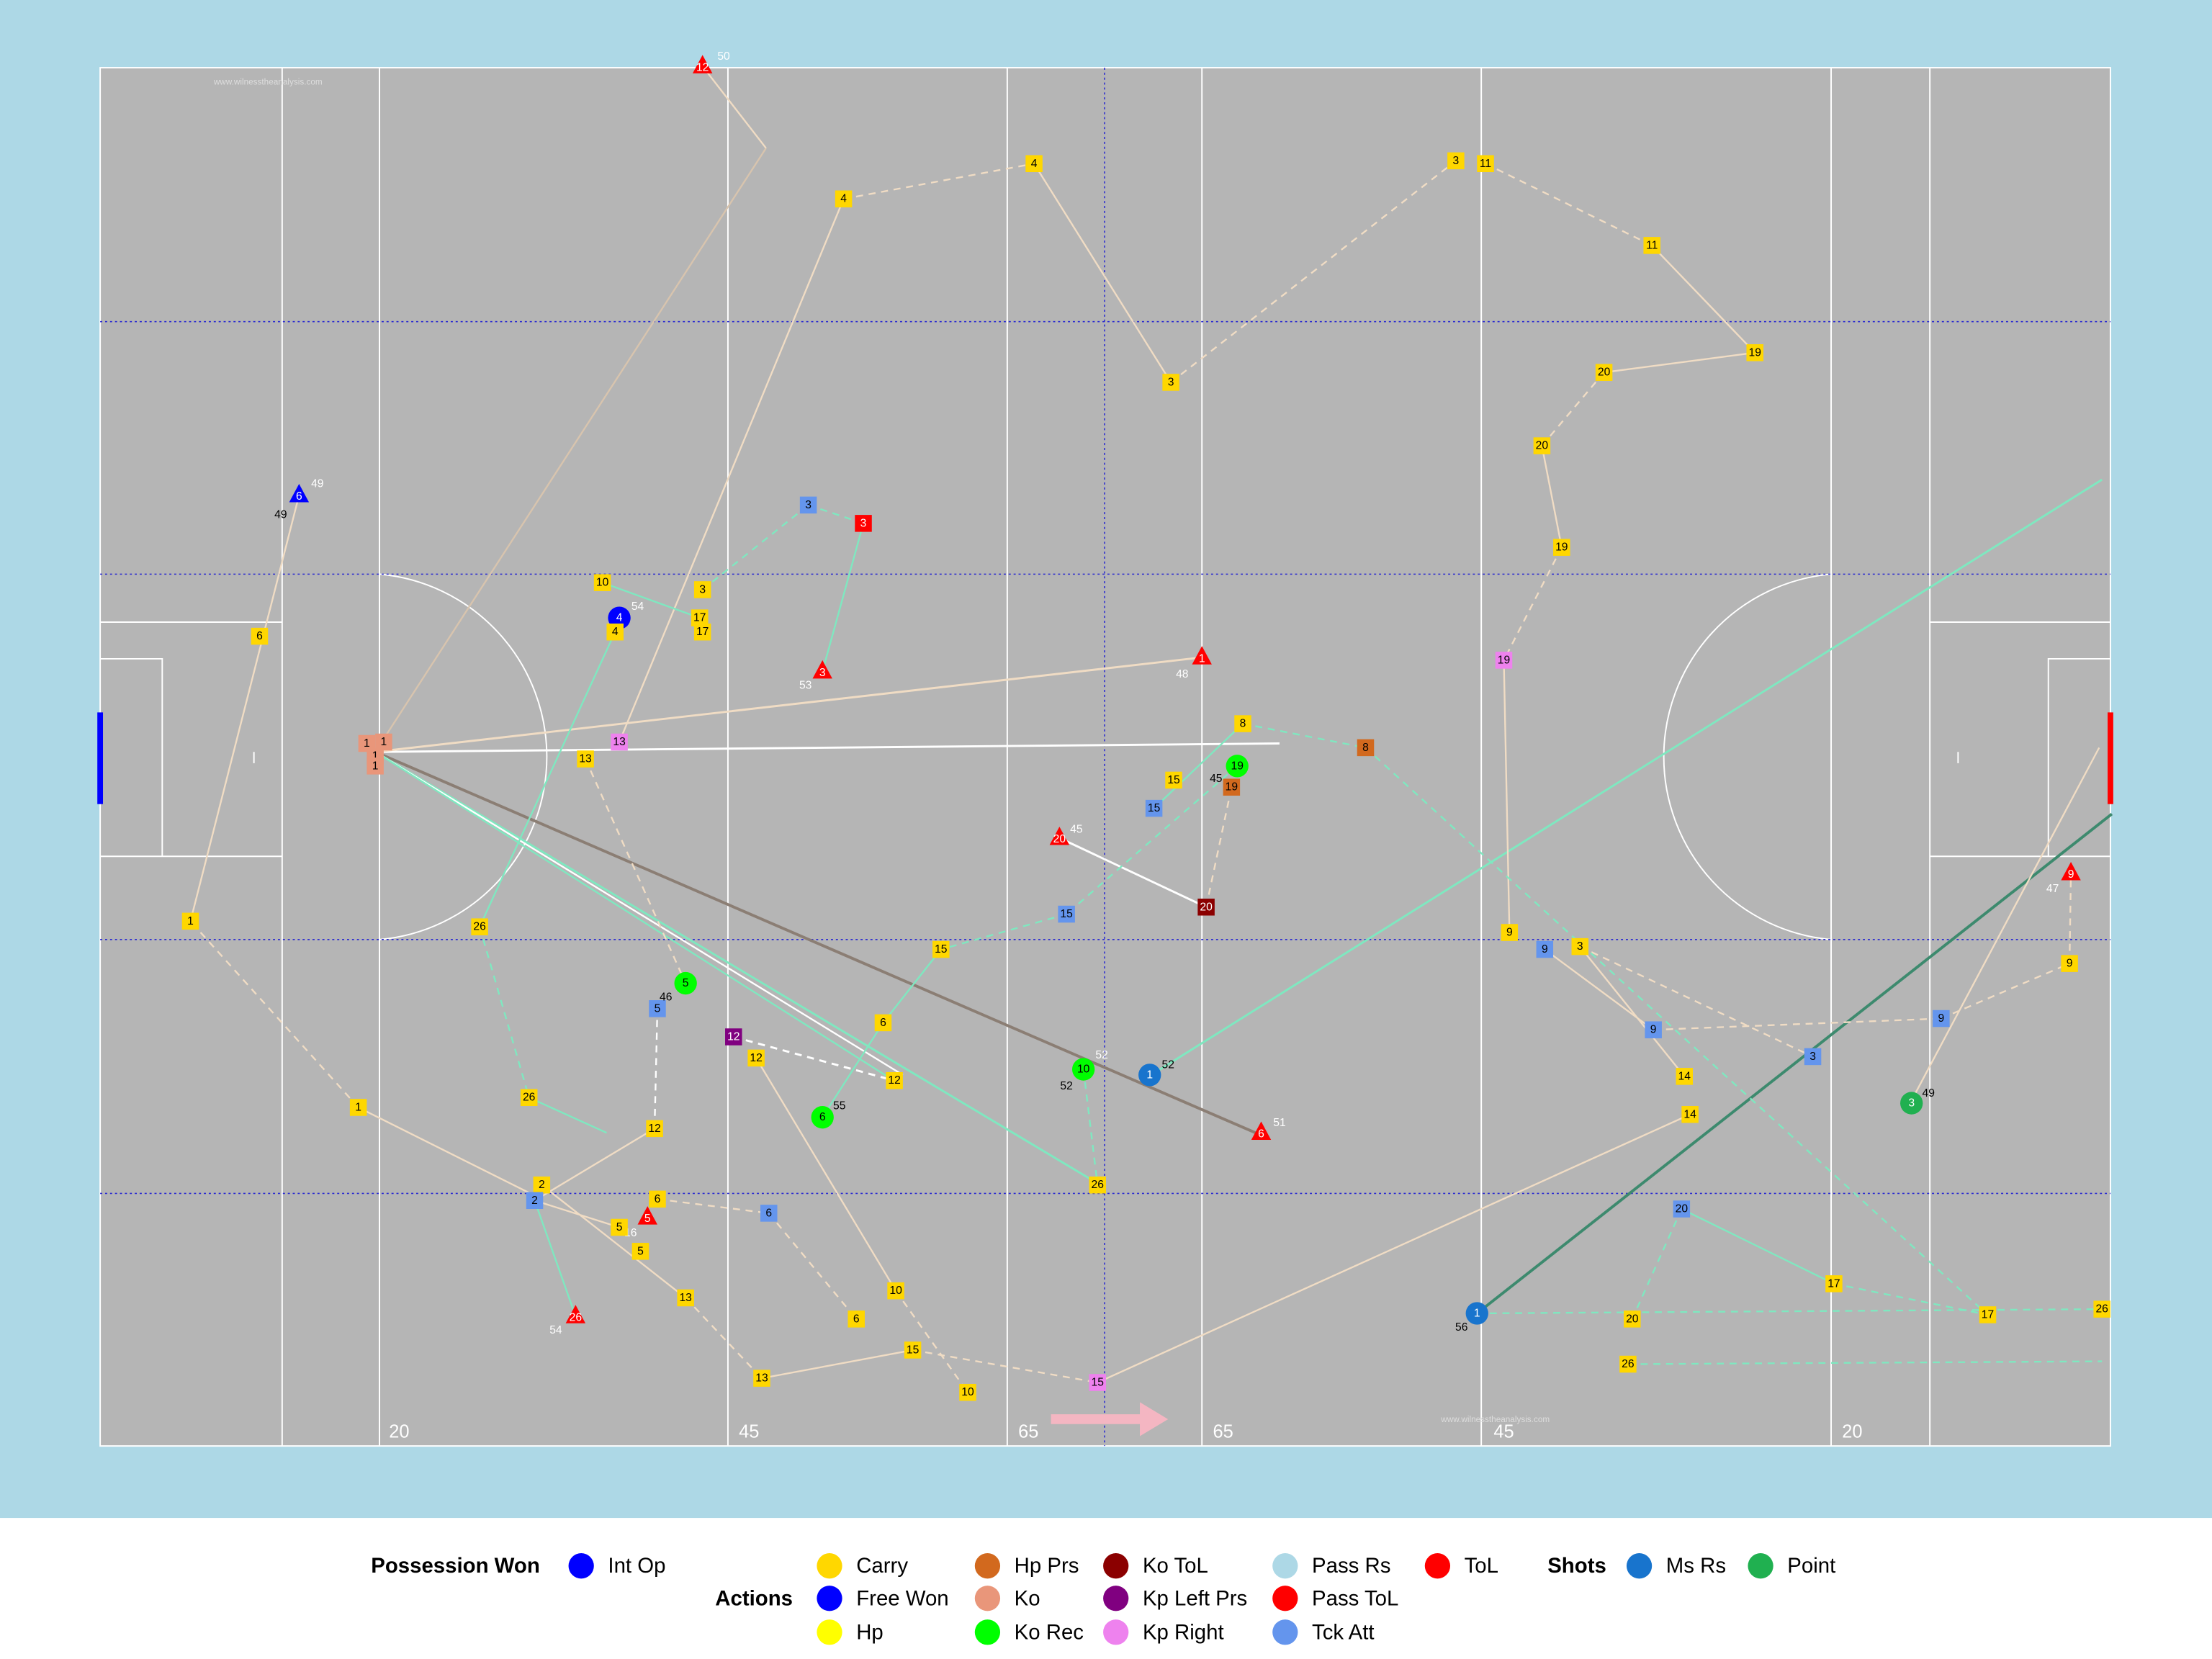 This screenshot has height=1659, width=2212. What do you see at coordinates (2070, 964) in the screenshot?
I see `marker-label: 9` at bounding box center [2070, 964].